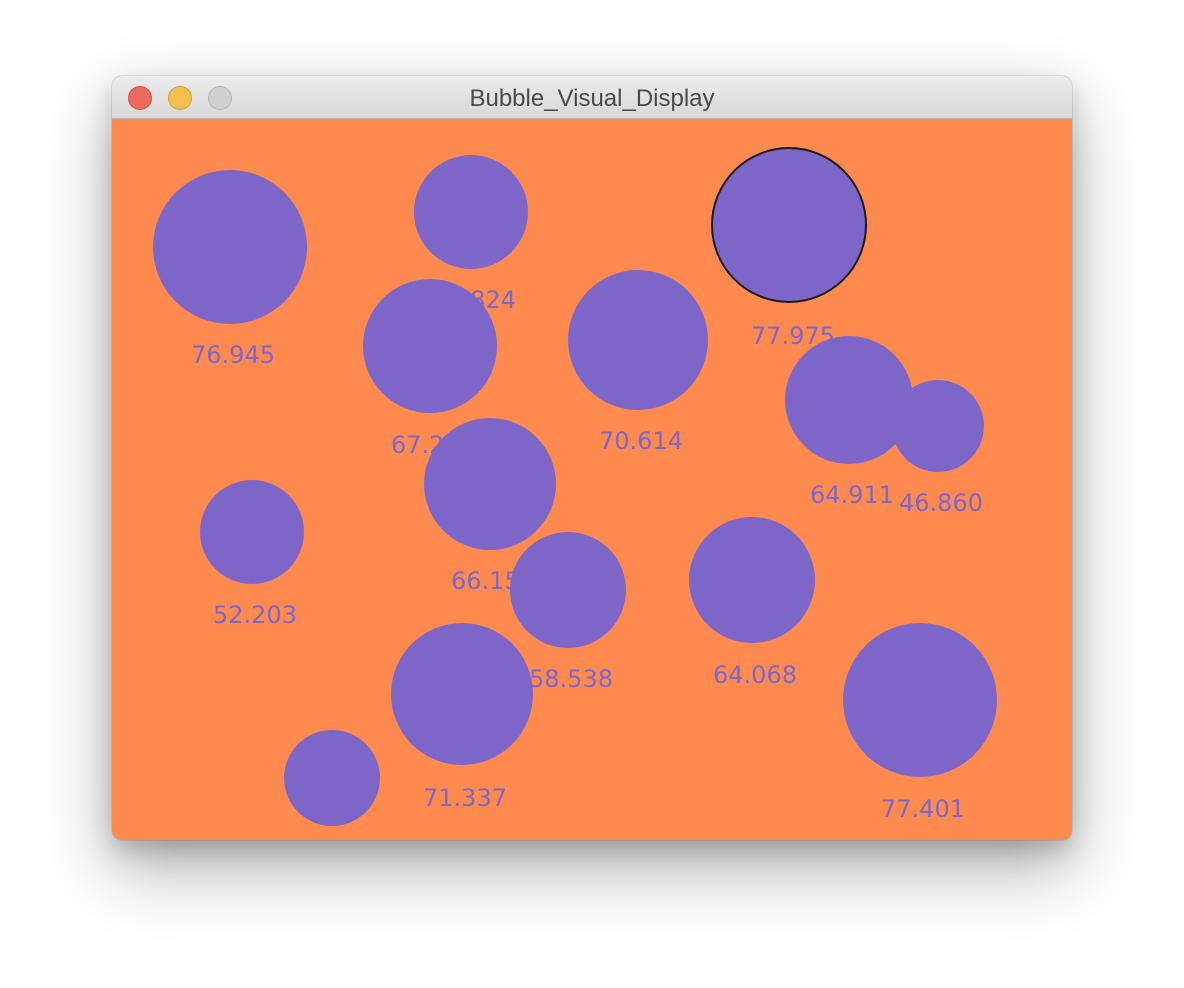 The image size is (1184, 988). I want to click on title-bar: Bubble_Visual_Display, so click(592, 97).